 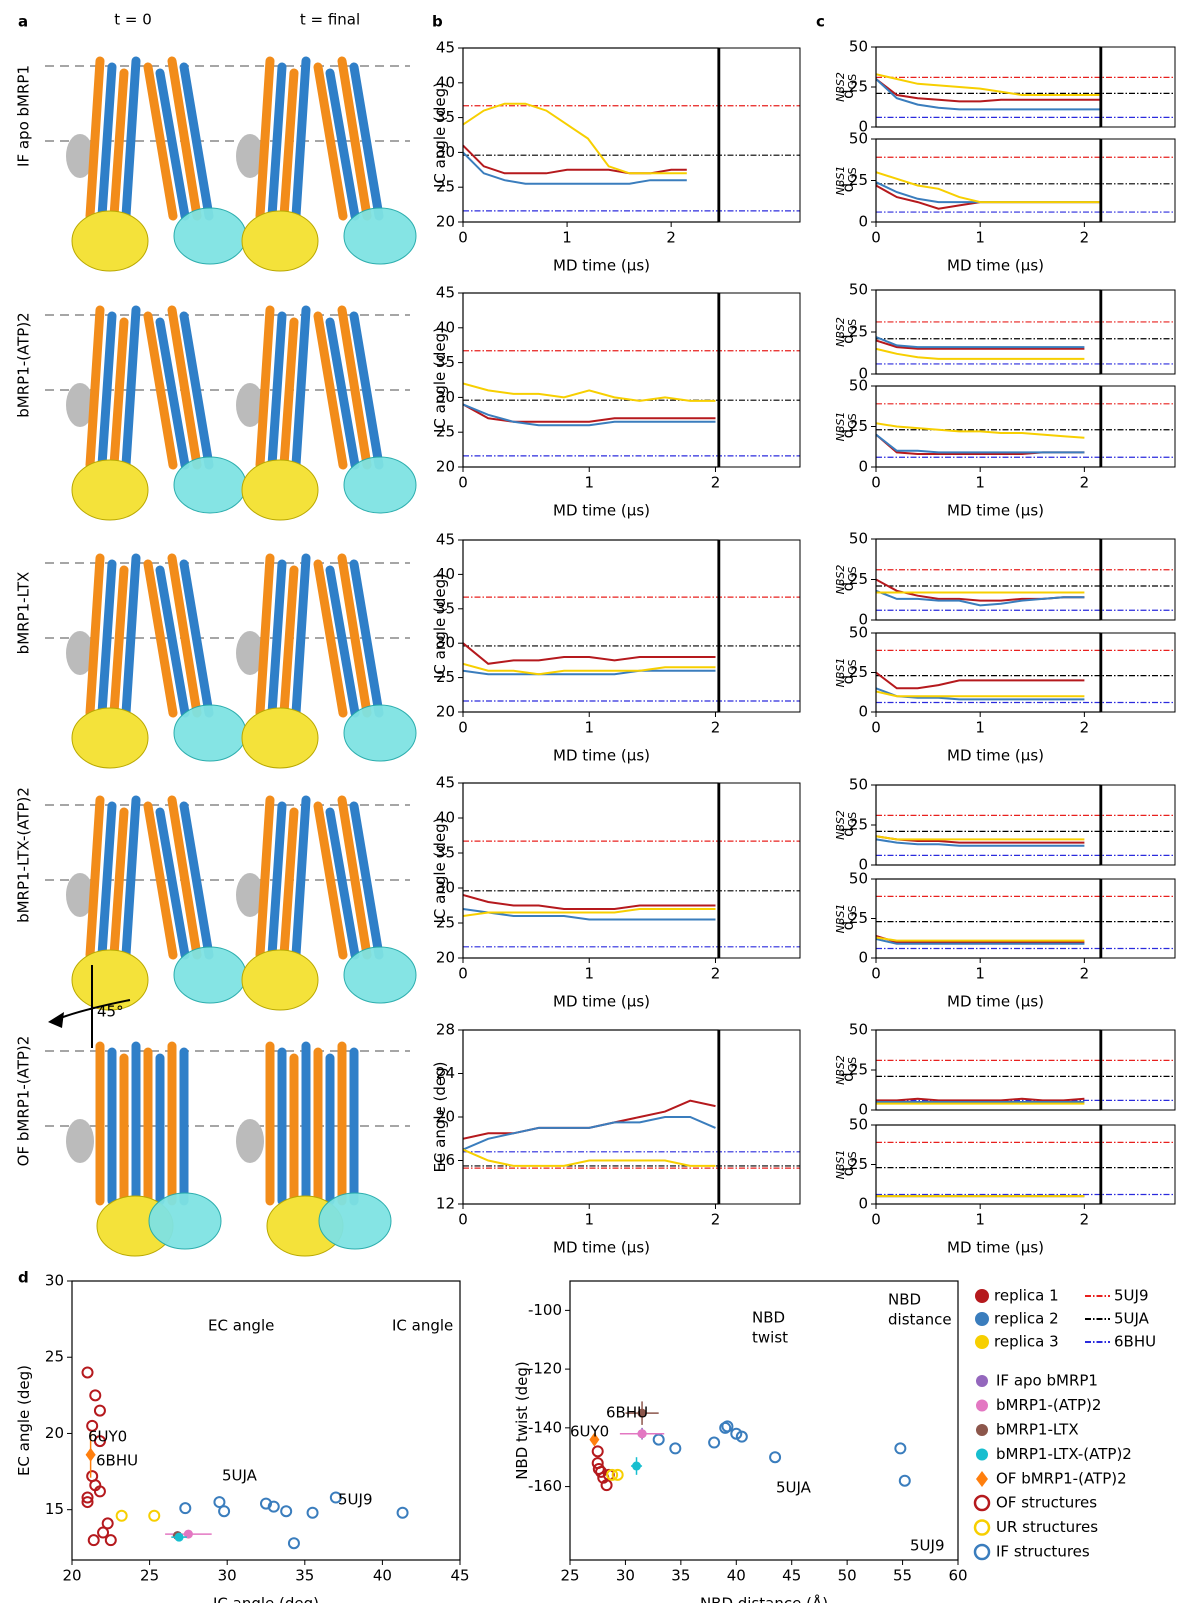 I want to click on panel-letter: a, so click(x=23, y=22).